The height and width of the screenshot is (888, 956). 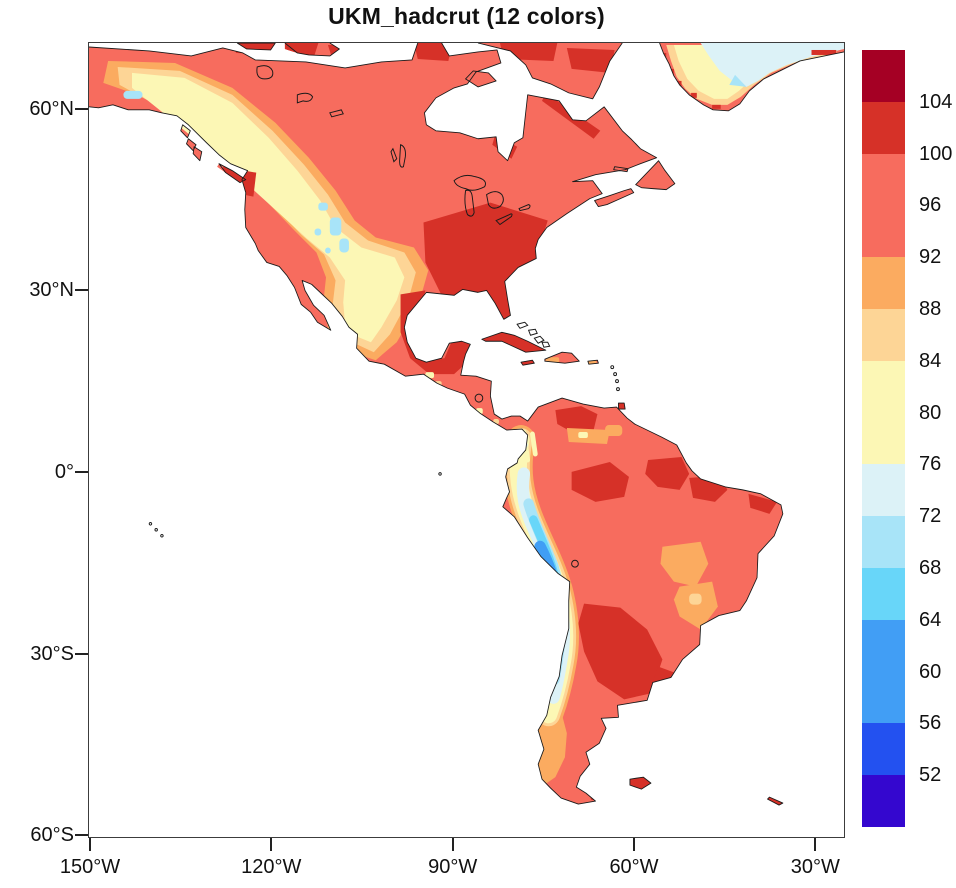 I want to click on y-tick-label: 0°, so click(x=64, y=472).